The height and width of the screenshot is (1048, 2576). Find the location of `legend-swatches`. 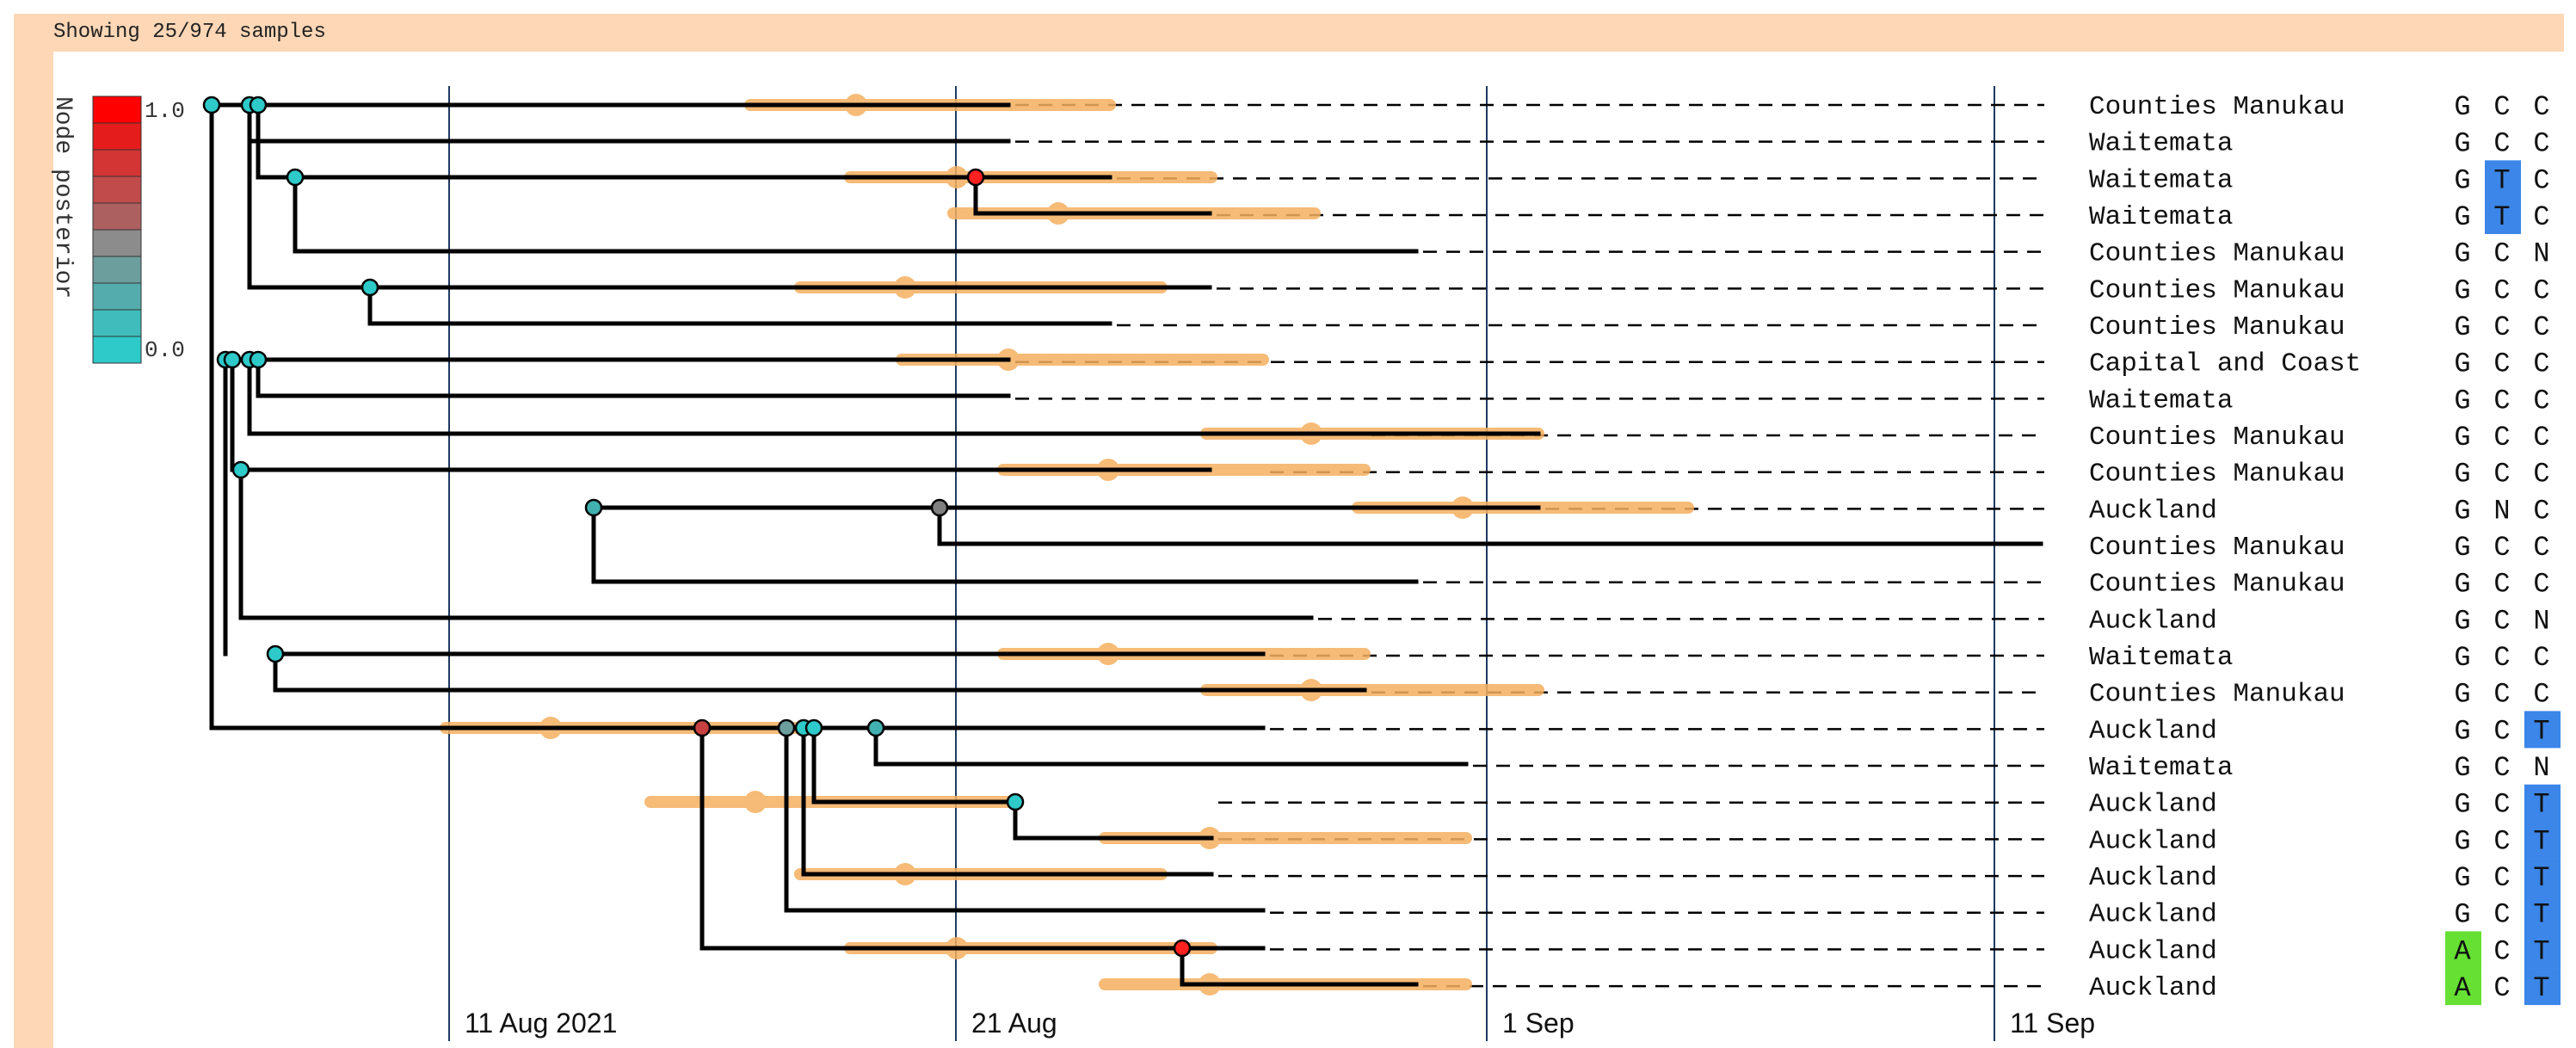

legend-swatches is located at coordinates (117, 230).